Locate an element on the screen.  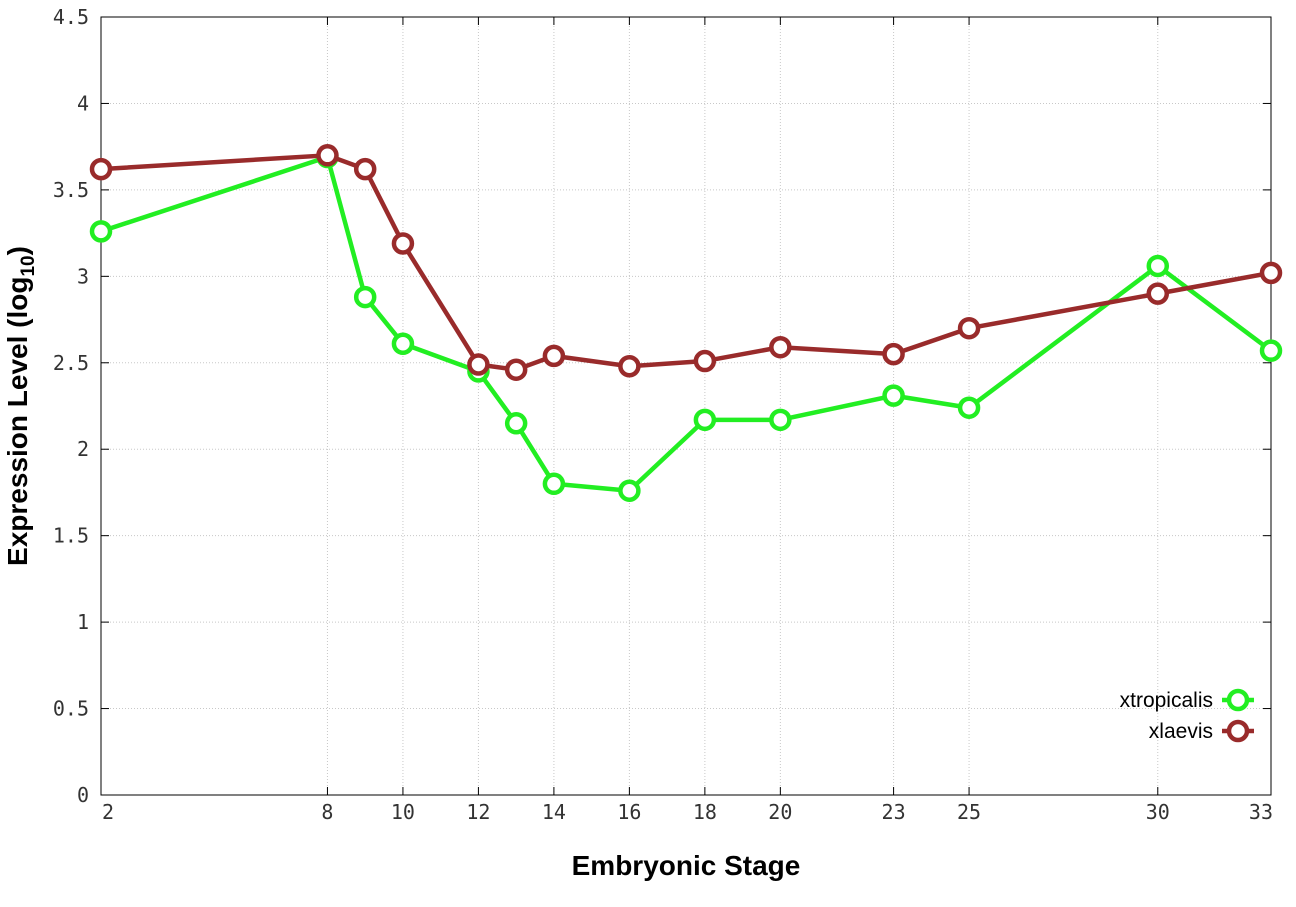
x-tick-label: 18 is located at coordinates (705, 812).